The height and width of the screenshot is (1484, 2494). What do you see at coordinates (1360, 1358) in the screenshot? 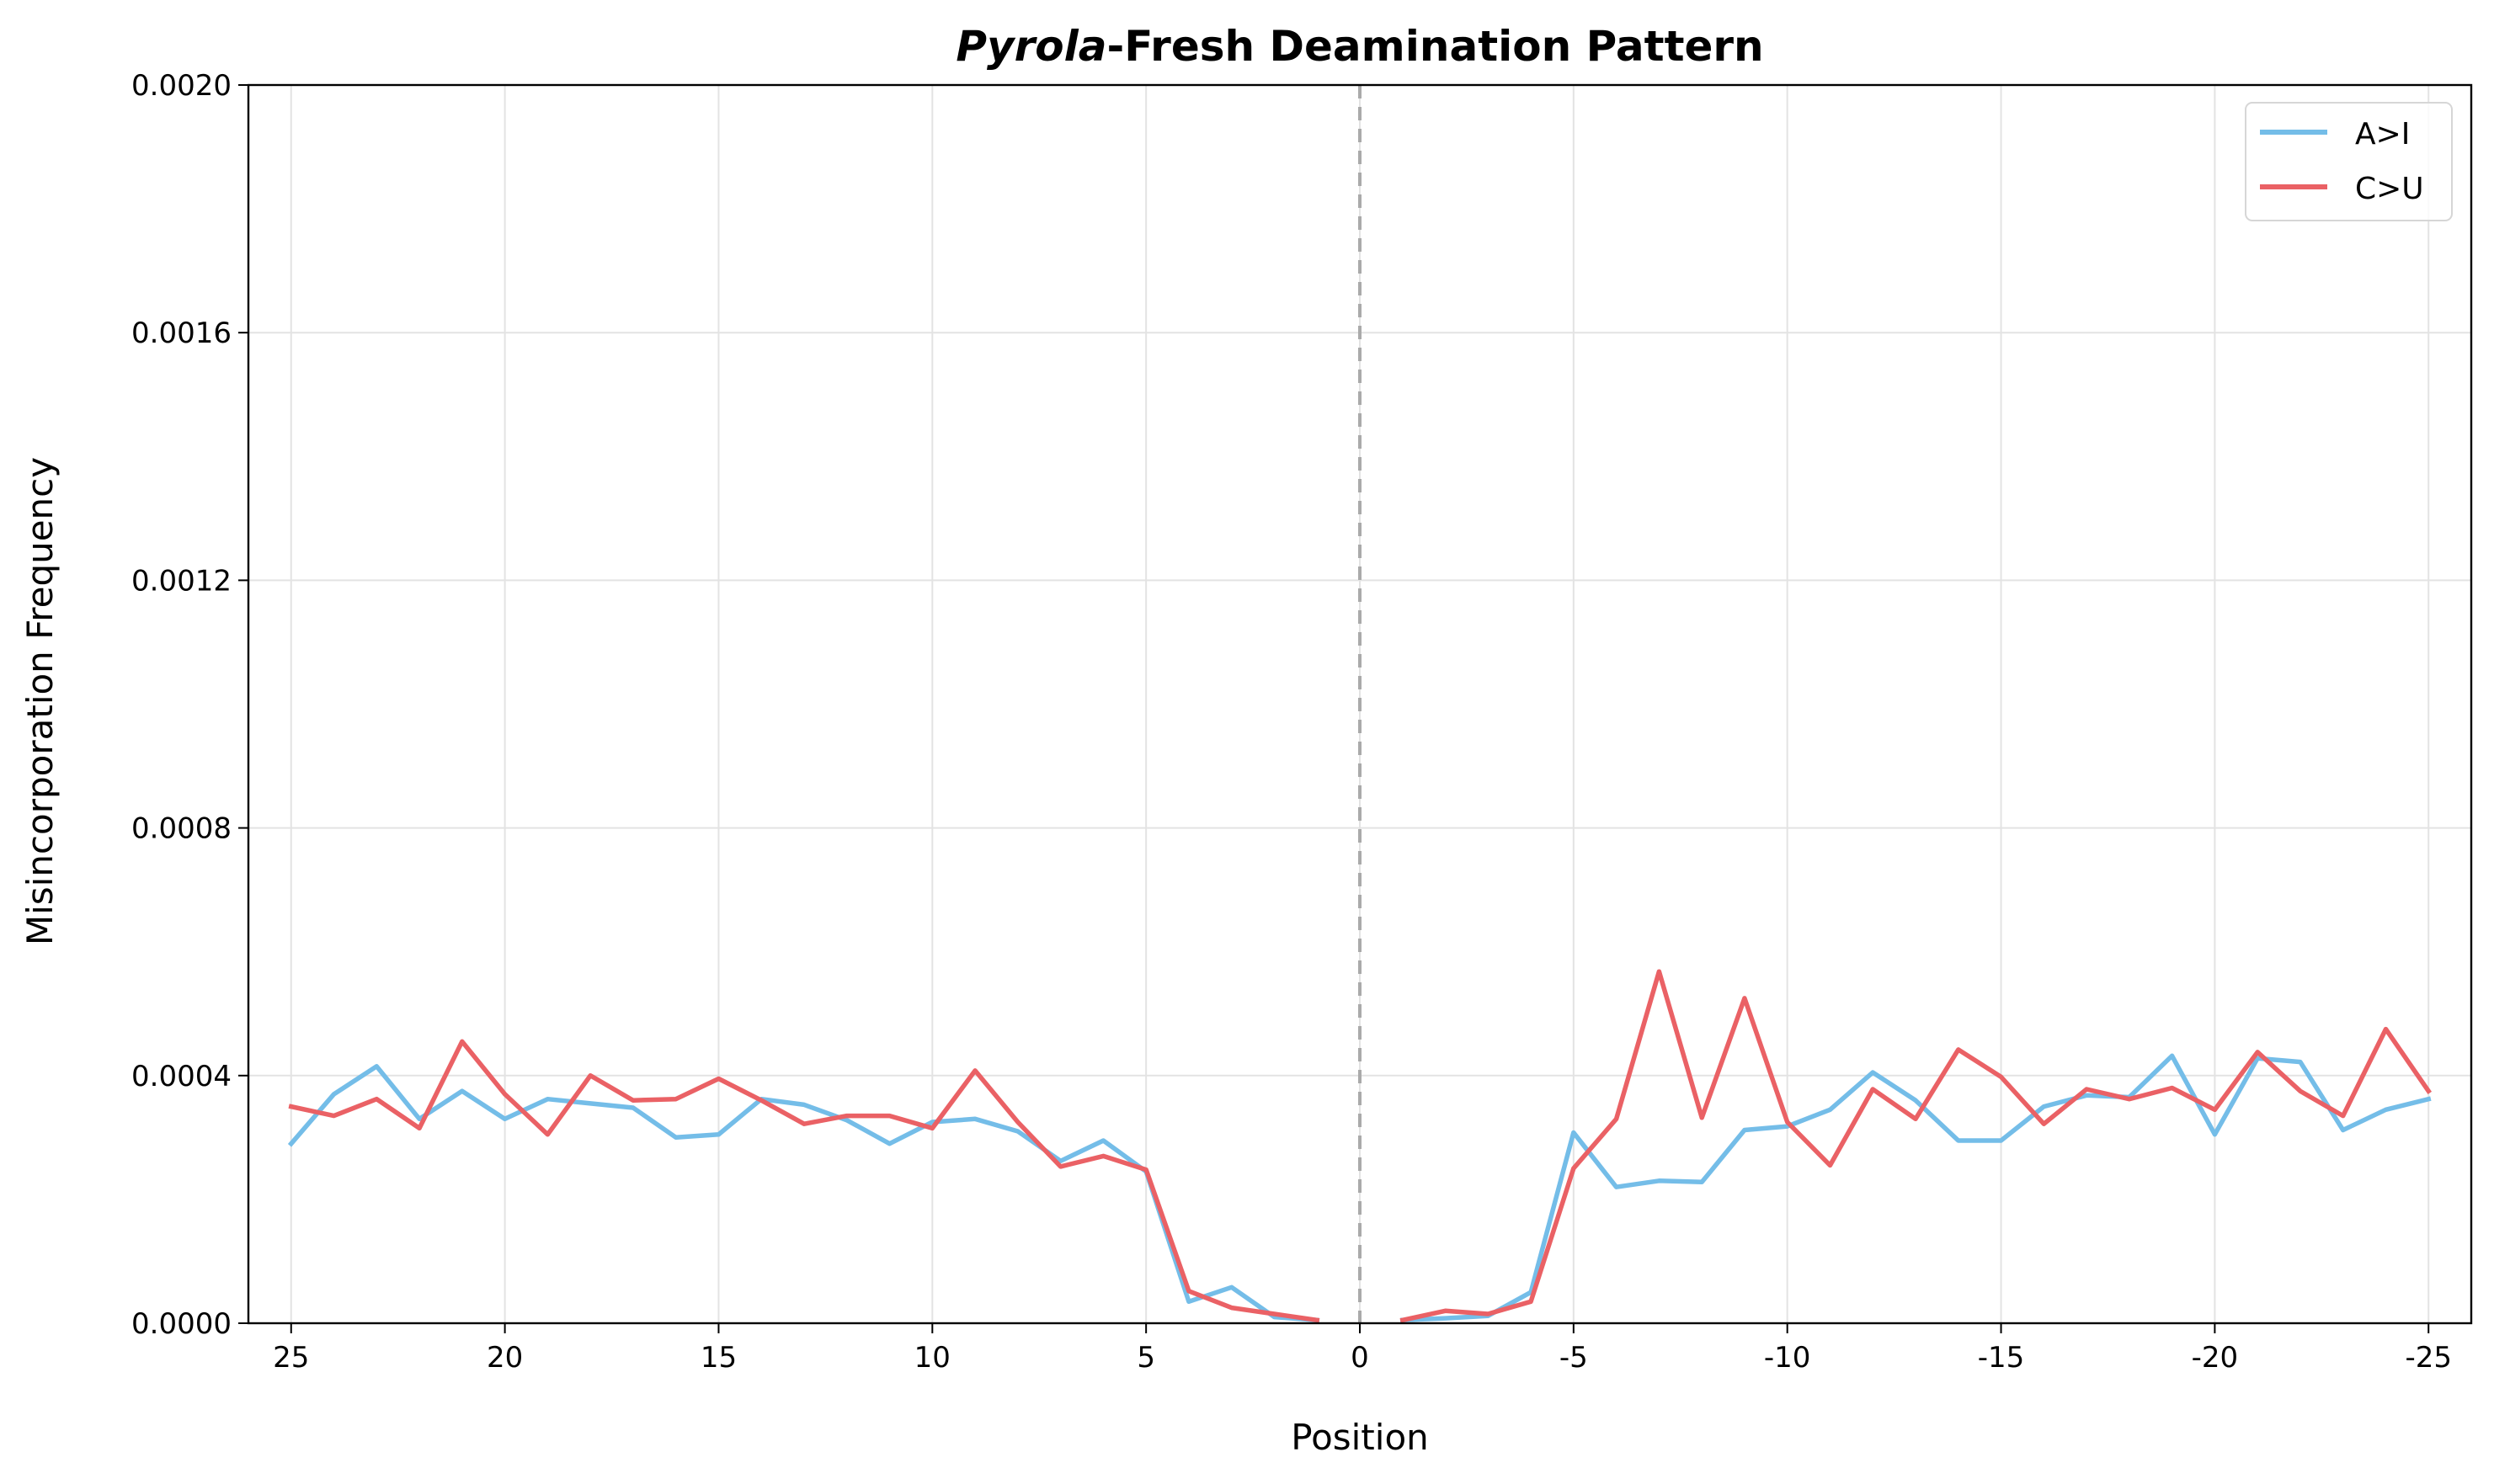
I see `x-tick-label: 0` at bounding box center [1360, 1358].